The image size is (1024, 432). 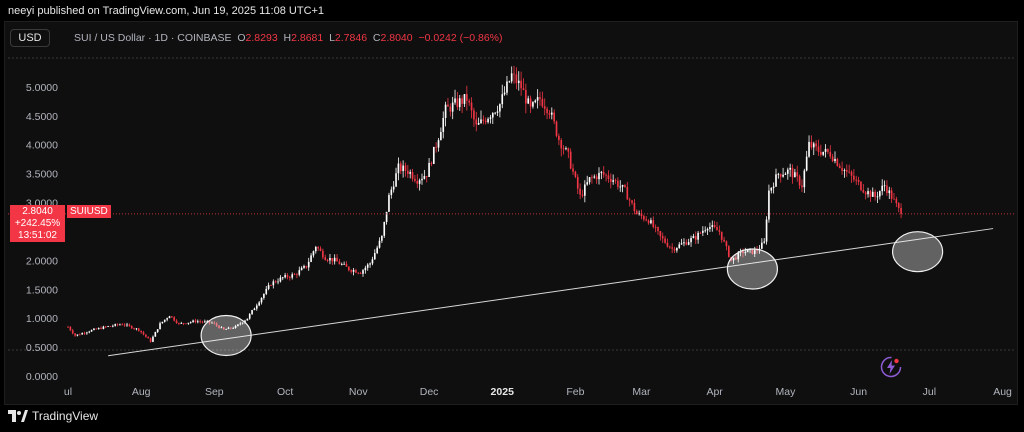 What do you see at coordinates (714, 392) in the screenshot?
I see `x-tick-label: Apr` at bounding box center [714, 392].